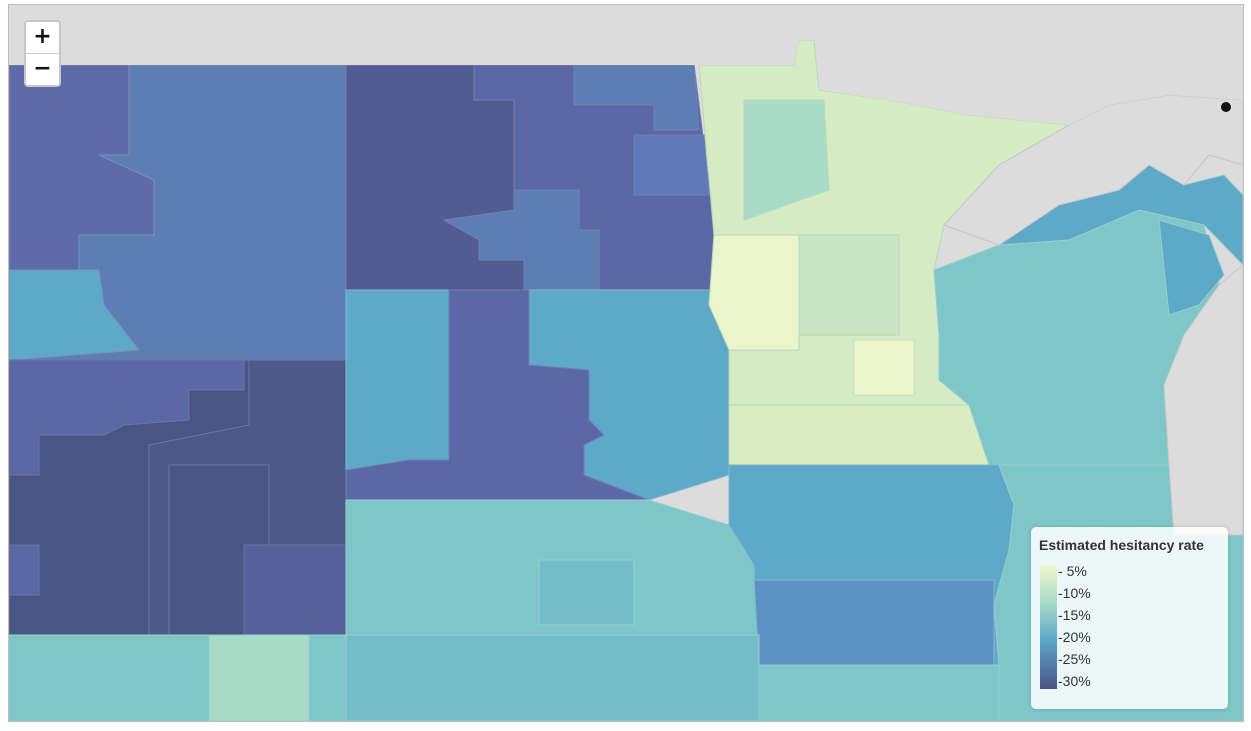 The height and width of the screenshot is (731, 1251). I want to click on region-wyoming-se-corner, so click(295, 590).